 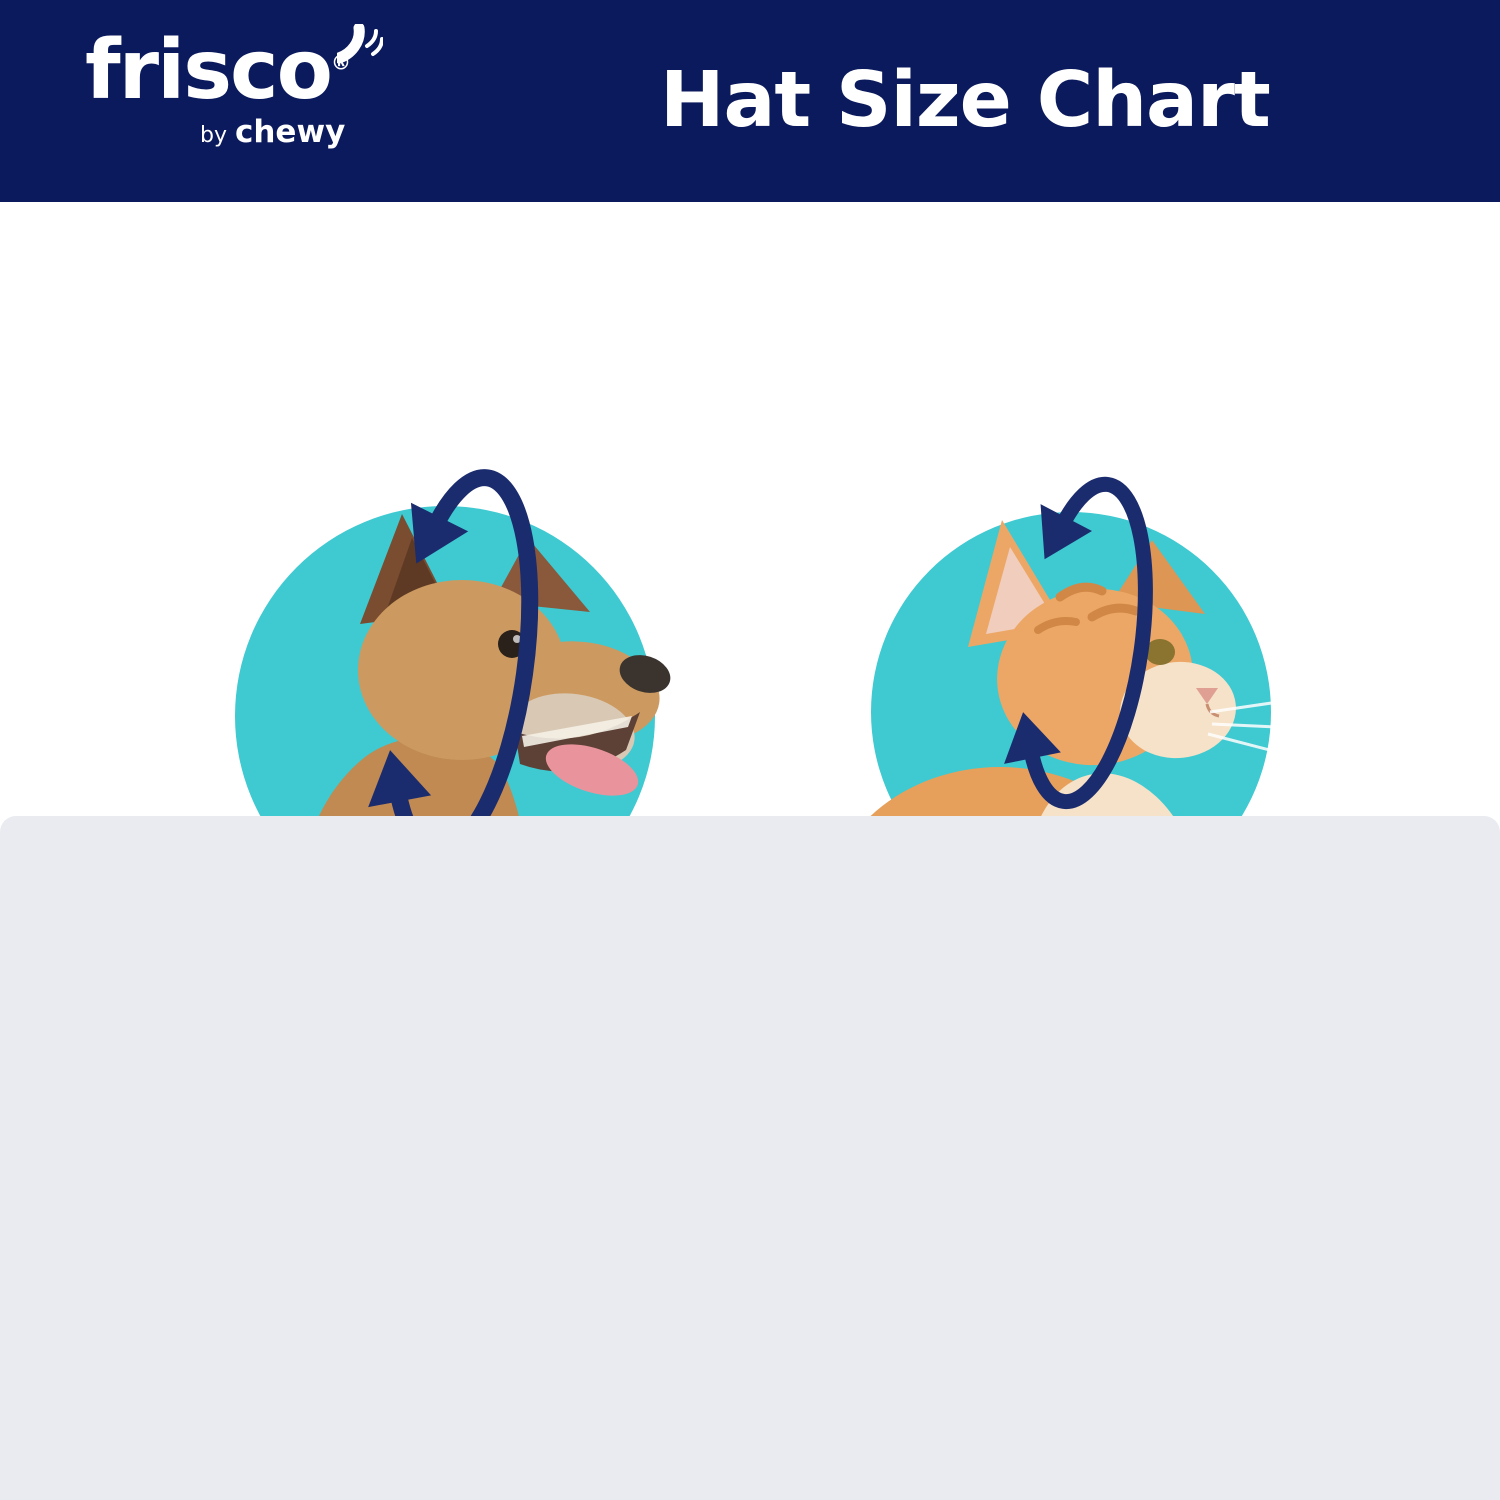 I want to click on chin-circumference-arrow-loop-icon, so click(x=1078, y=643).